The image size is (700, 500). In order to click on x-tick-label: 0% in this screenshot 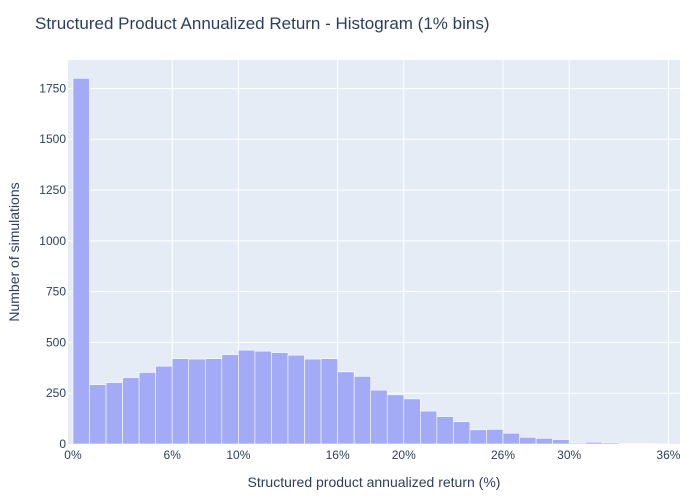, I will do `click(73, 455)`.